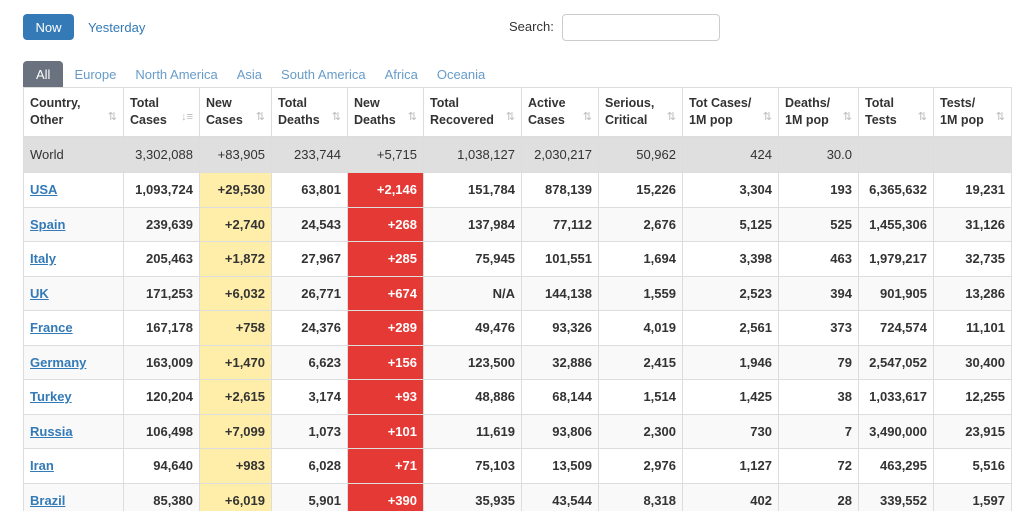 The image size is (1024, 511). I want to click on table-cell: 120,204, so click(161, 397).